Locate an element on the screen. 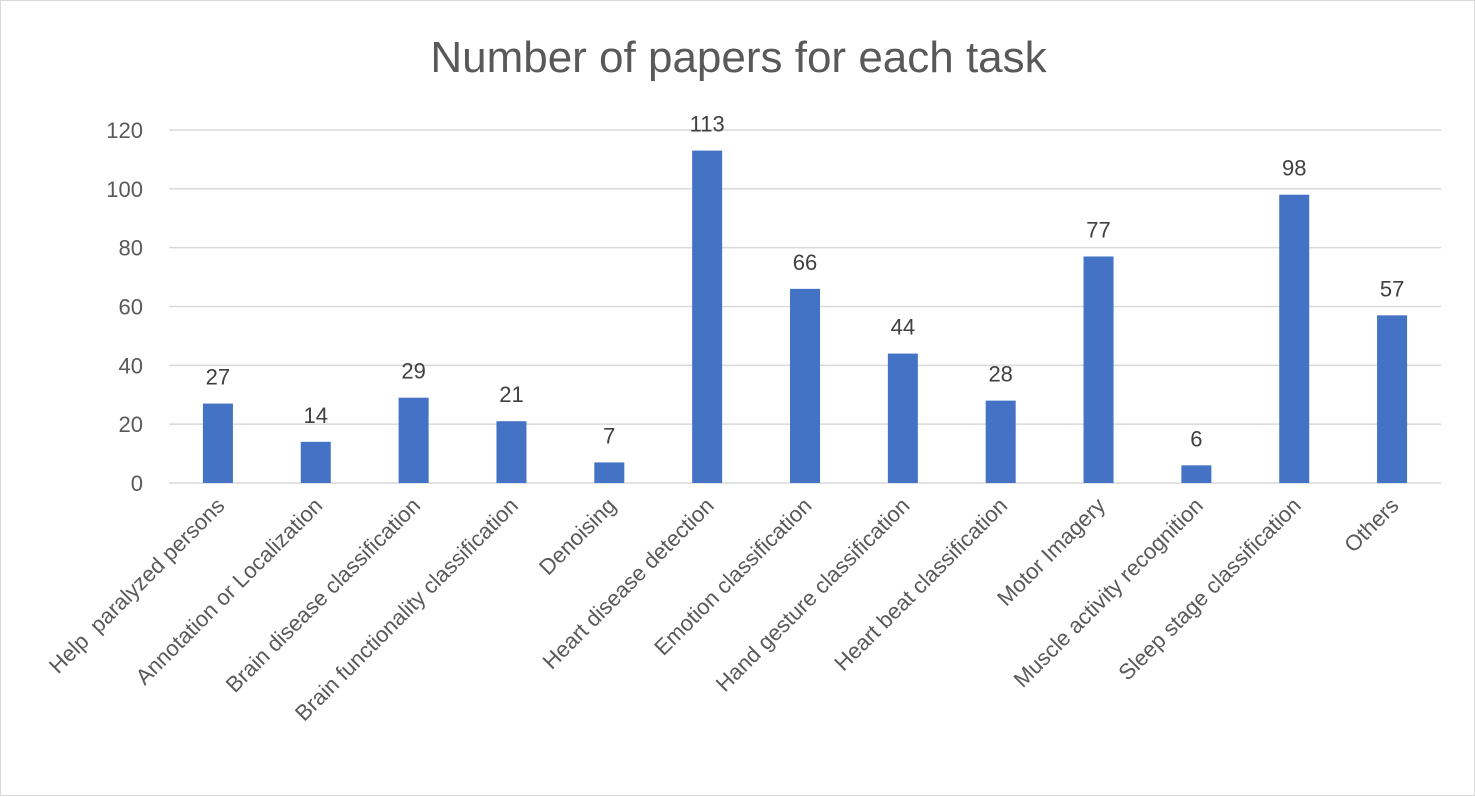 The image size is (1475, 797). y-axis-ticks: 0 20 40 60 80 100 120 is located at coordinates (124, 307).